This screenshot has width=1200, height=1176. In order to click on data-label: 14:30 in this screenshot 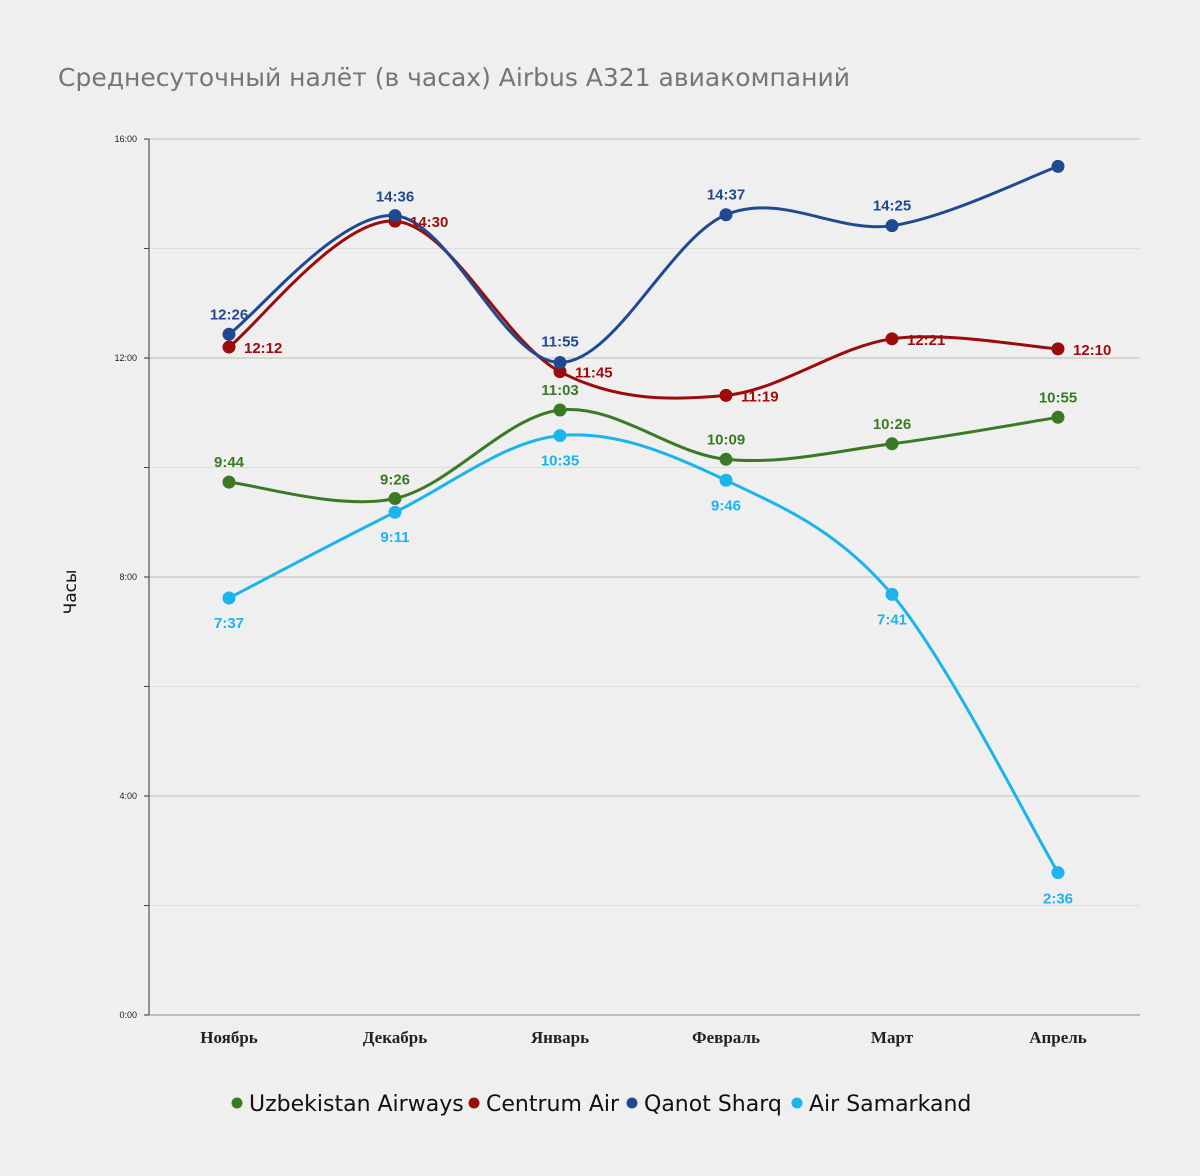, I will do `click(429, 222)`.